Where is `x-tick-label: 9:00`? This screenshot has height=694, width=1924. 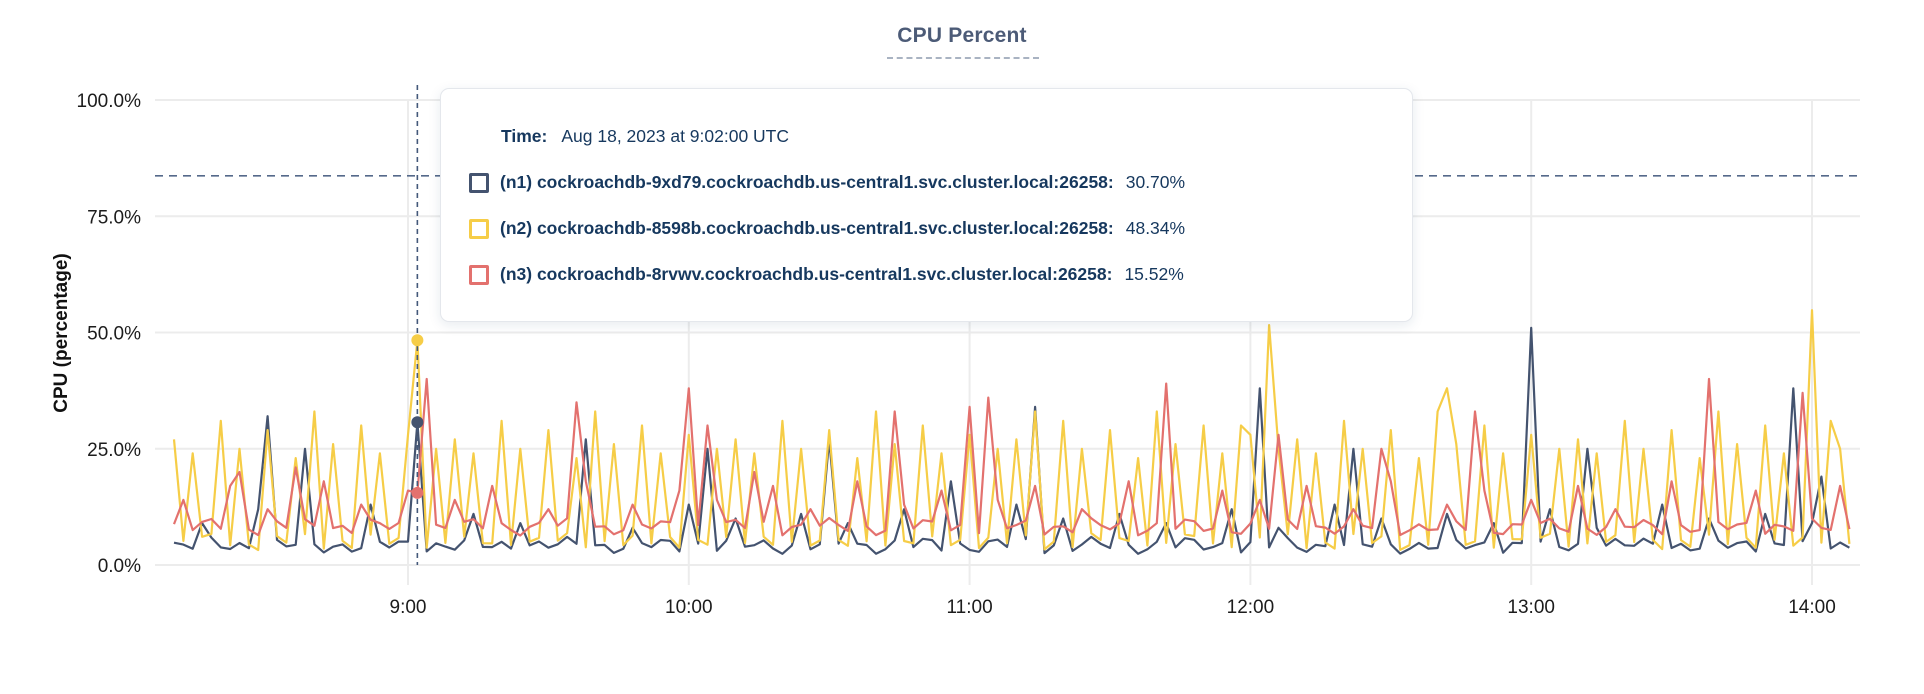
x-tick-label: 9:00 is located at coordinates (408, 607).